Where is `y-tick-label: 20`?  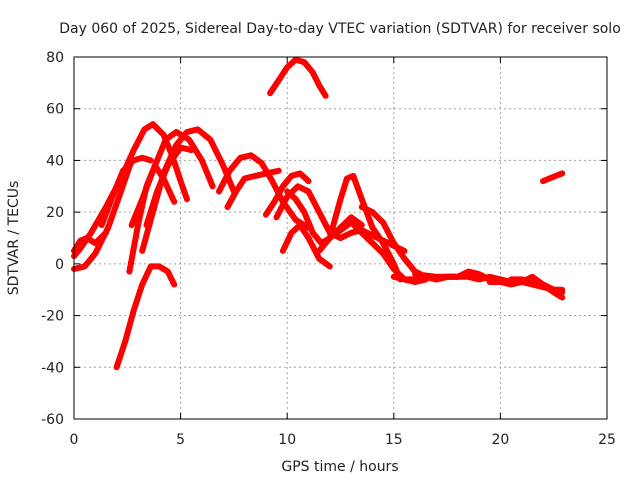 y-tick-label: 20 is located at coordinates (55, 213).